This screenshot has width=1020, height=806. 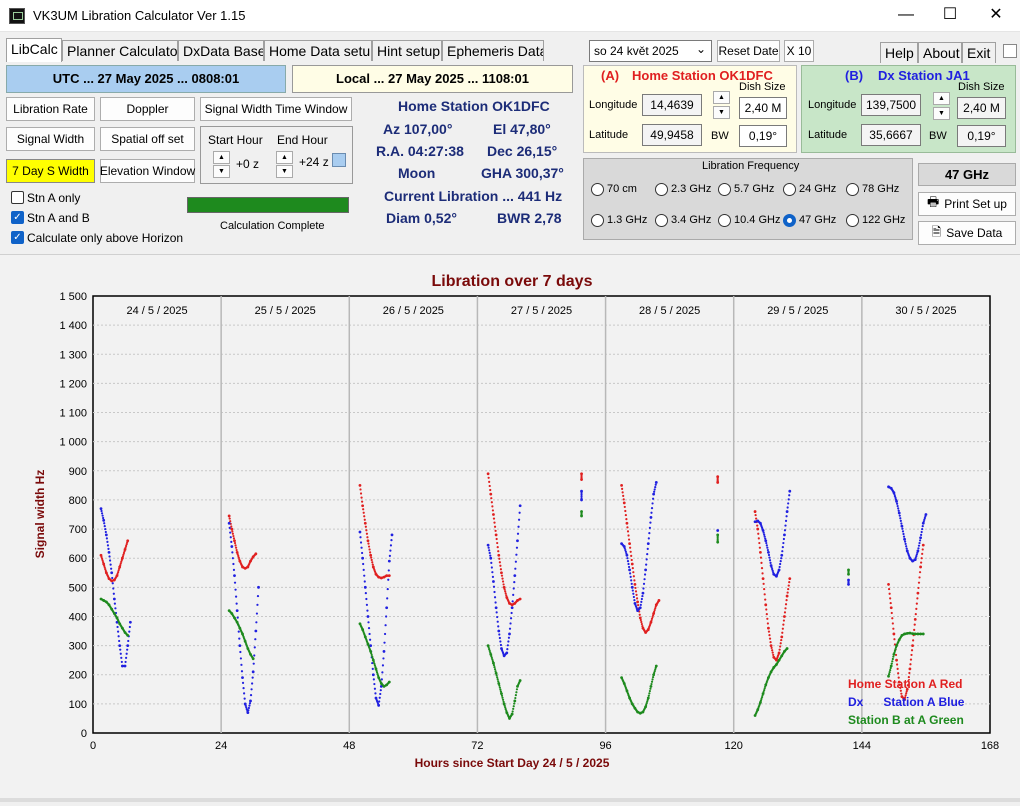 What do you see at coordinates (285, 311) in the screenshot?
I see `day-label: 25 / 5 / 2025` at bounding box center [285, 311].